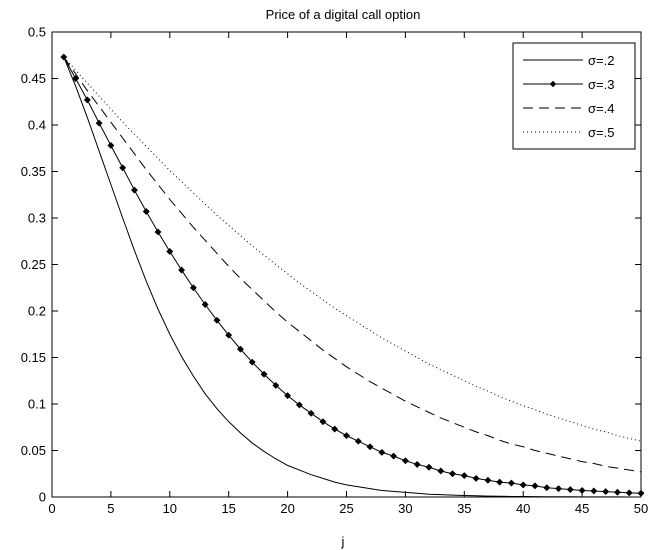 The height and width of the screenshot is (550, 649). What do you see at coordinates (582, 508) in the screenshot?
I see `x-tick-label: 45` at bounding box center [582, 508].